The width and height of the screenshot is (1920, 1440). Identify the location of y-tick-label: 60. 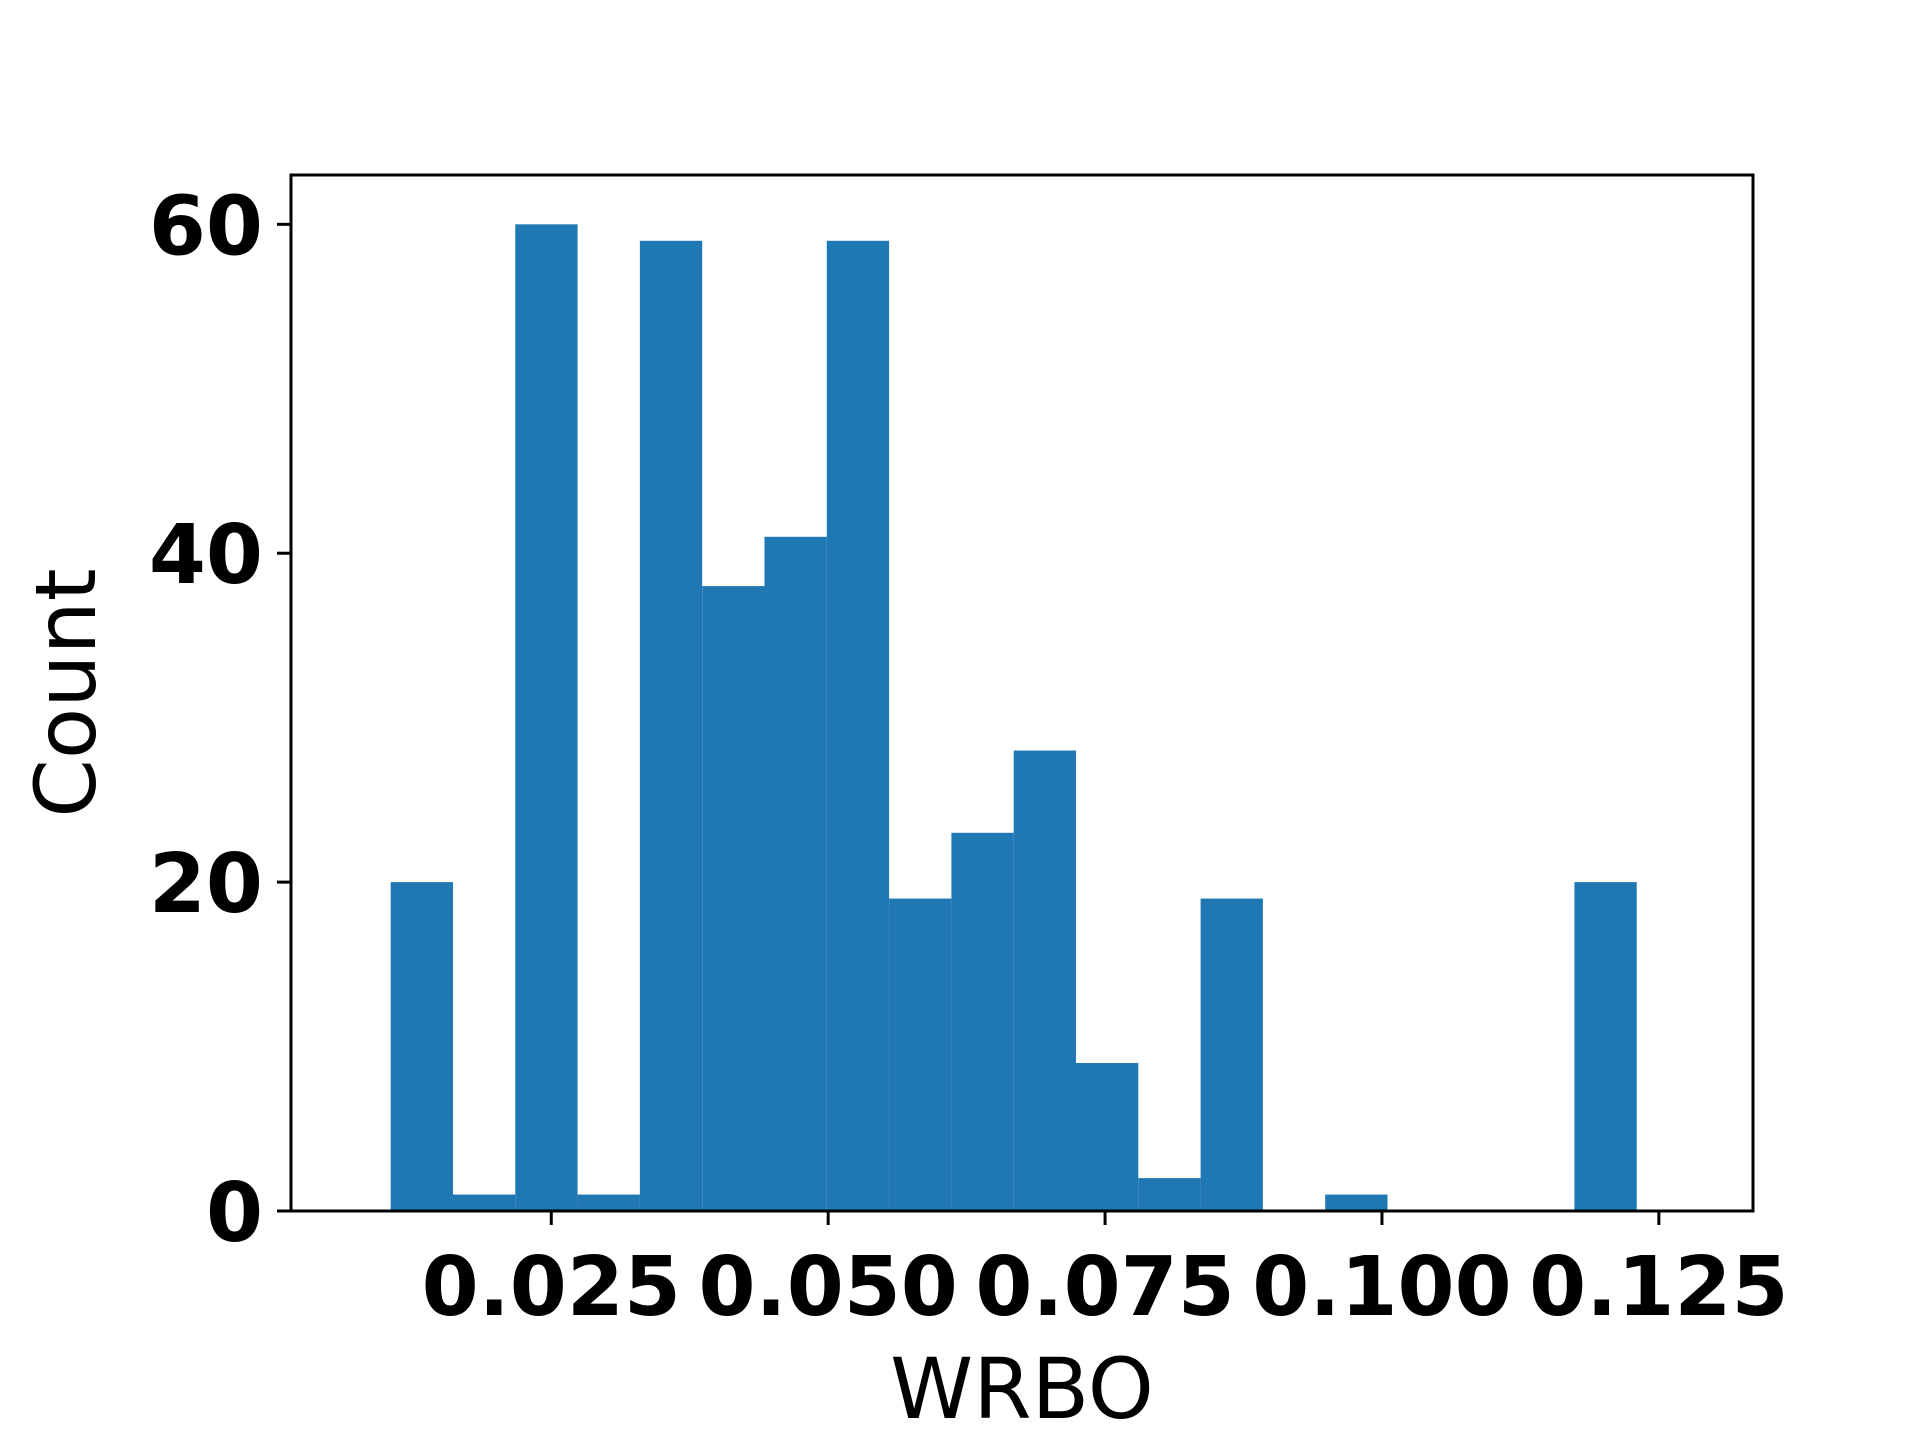
(206, 226).